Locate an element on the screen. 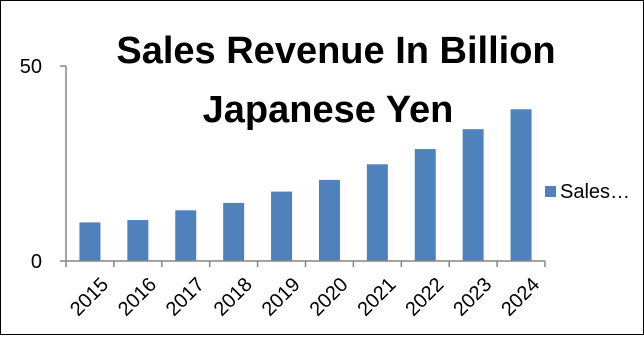 This screenshot has width=644, height=340. bar-2016 is located at coordinates (138, 240).